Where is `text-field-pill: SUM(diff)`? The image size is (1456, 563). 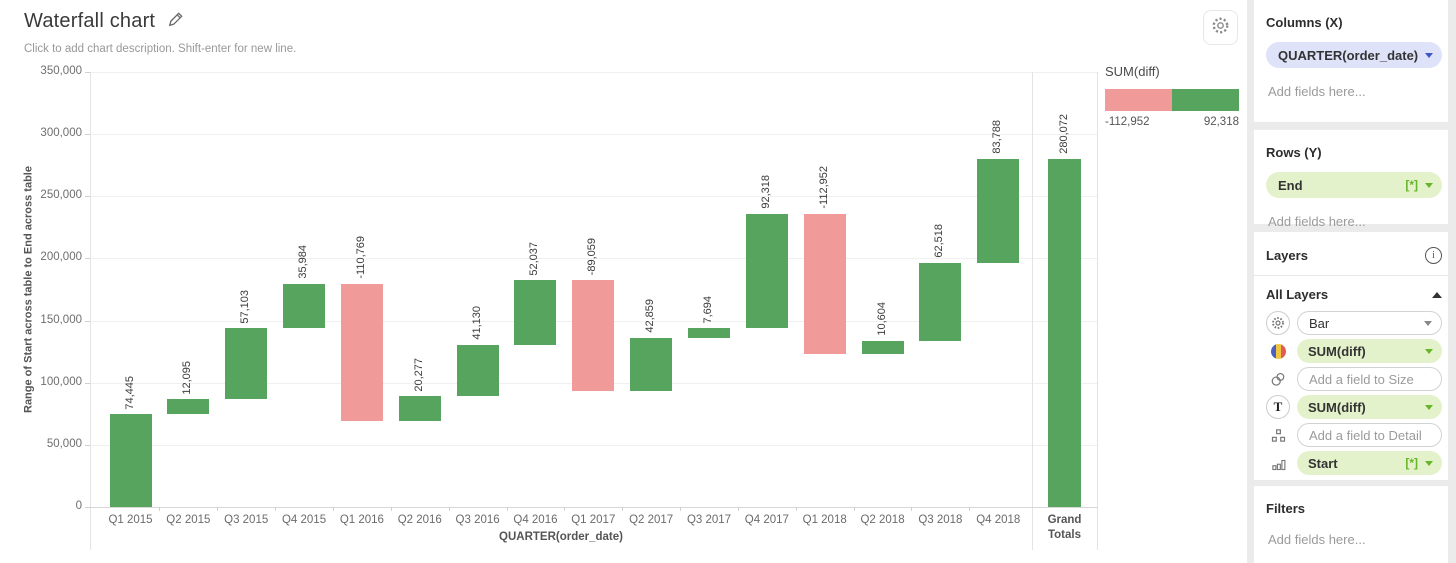 text-field-pill: SUM(diff) is located at coordinates (1369, 407).